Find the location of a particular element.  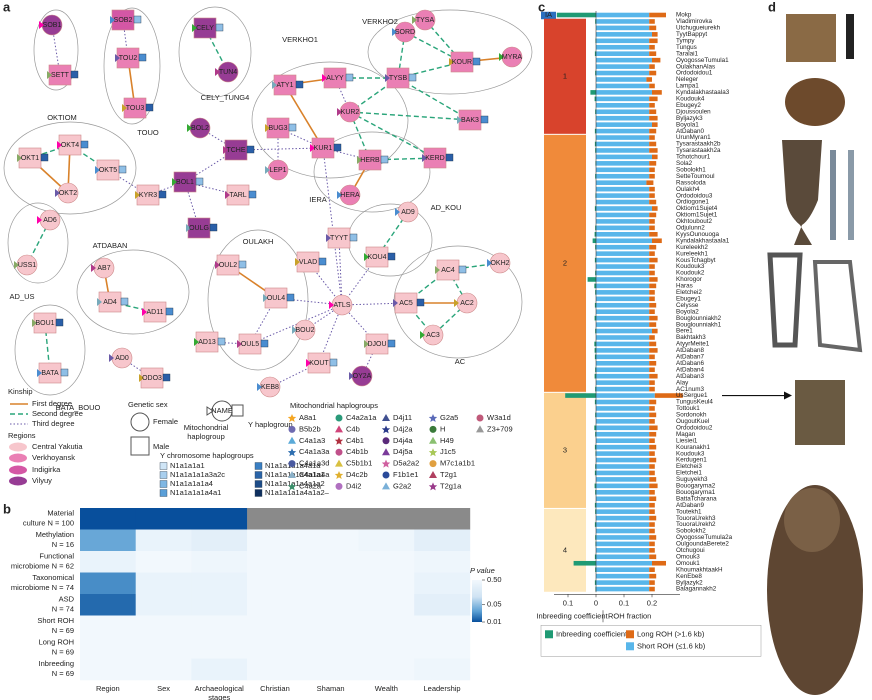

node-label: TYSA is located at coordinates (425, 20).